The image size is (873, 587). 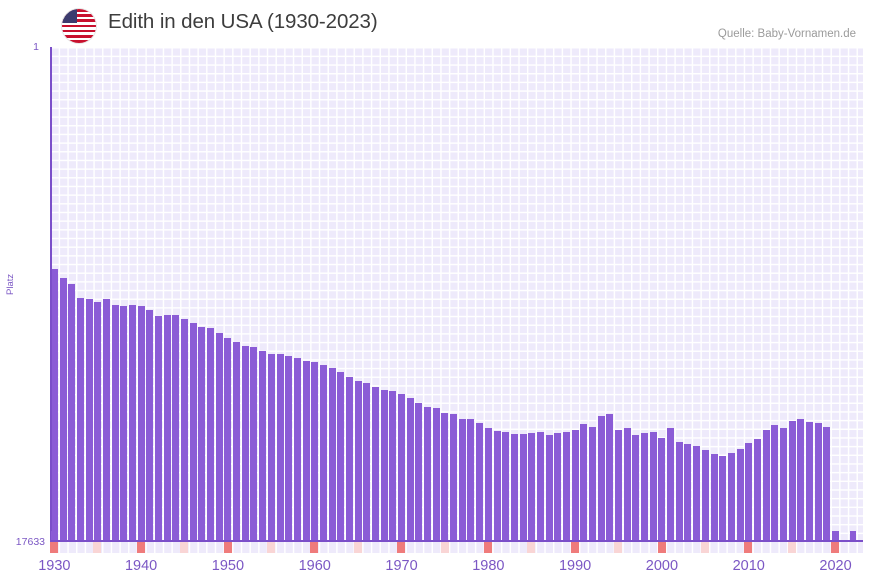 I want to click on x-axis-line, so click(x=456, y=541).